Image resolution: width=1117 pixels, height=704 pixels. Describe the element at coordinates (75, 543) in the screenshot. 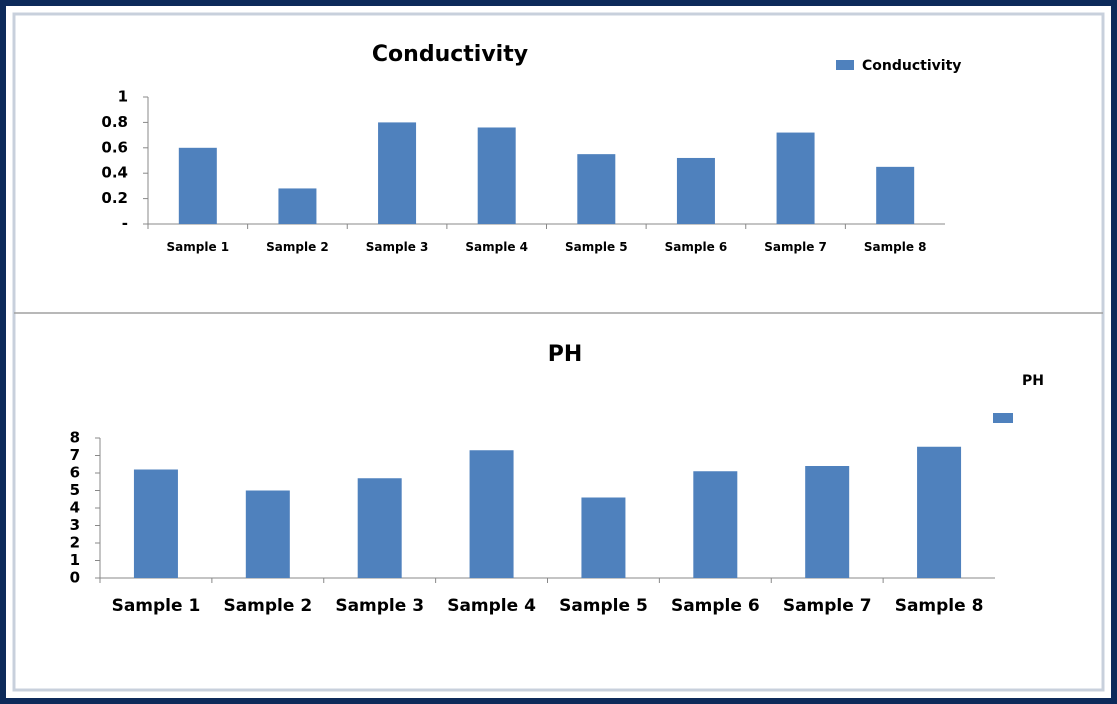

I see `y-tick-label: 2` at that location.